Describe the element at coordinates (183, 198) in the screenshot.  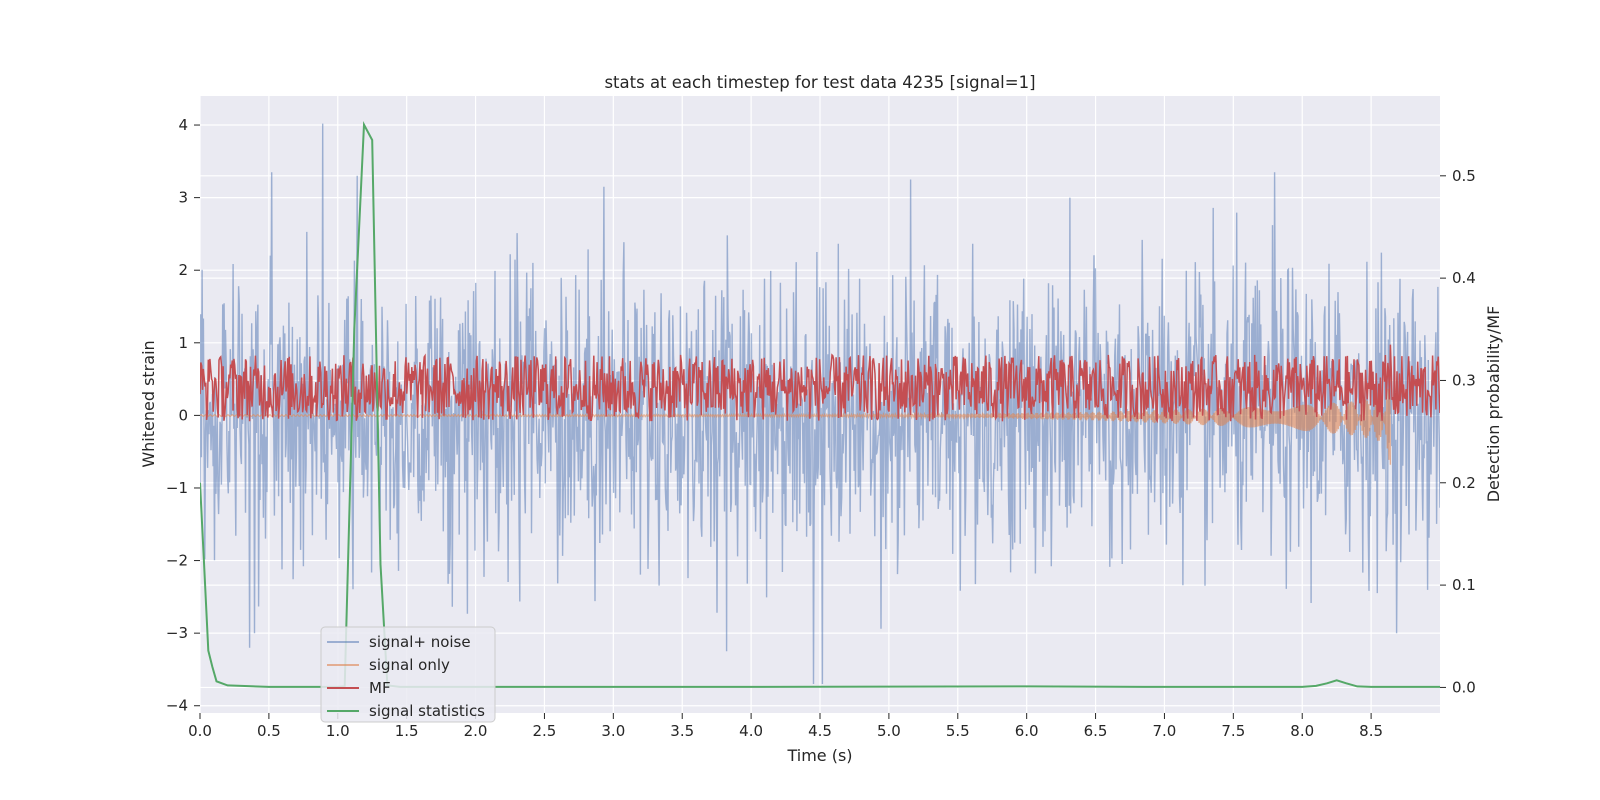
I see `y-tick-label-left: 3` at that location.